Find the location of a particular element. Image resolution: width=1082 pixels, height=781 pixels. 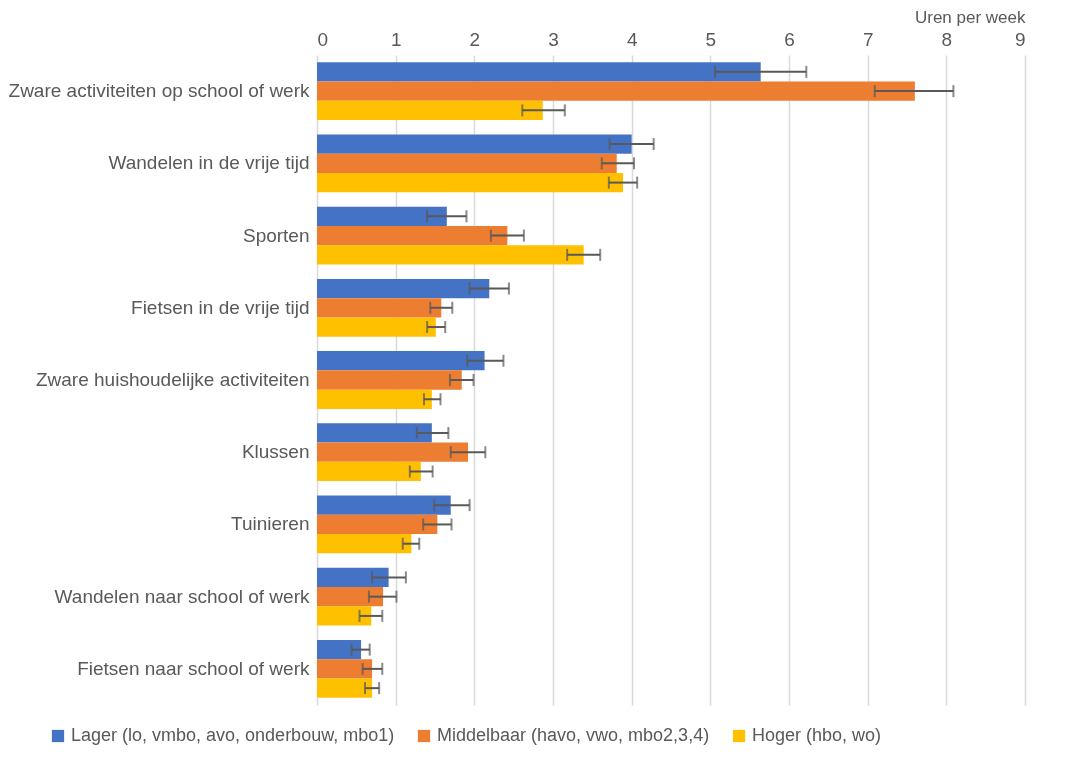

y-tick-label: Wandelen in de vrije tijd is located at coordinates (209, 163).